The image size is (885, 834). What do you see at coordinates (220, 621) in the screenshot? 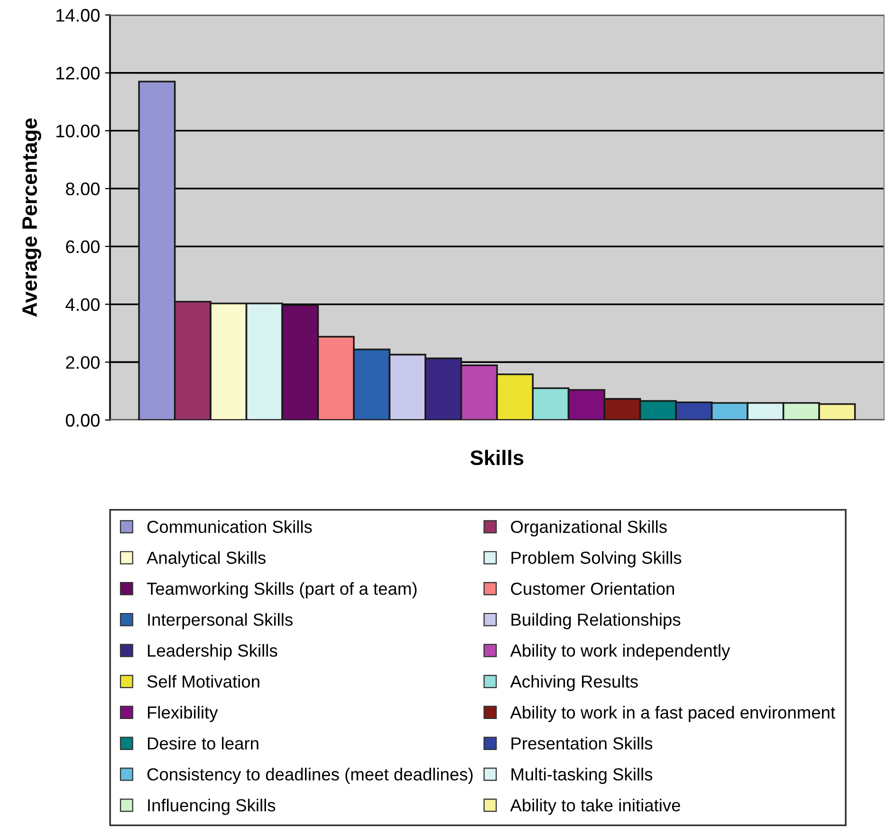
I see `legend-label: Interpersonal Skills` at bounding box center [220, 621].